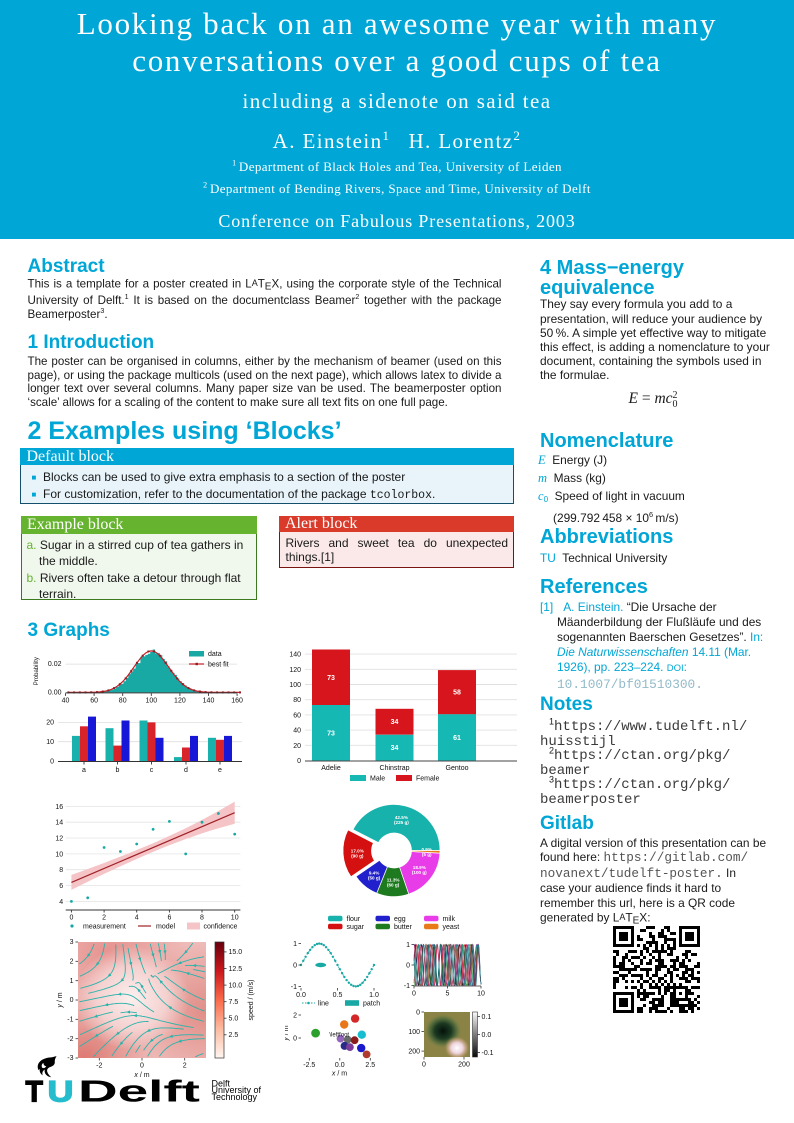  I want to click on svg-text: (100 g), so click(419, 872).